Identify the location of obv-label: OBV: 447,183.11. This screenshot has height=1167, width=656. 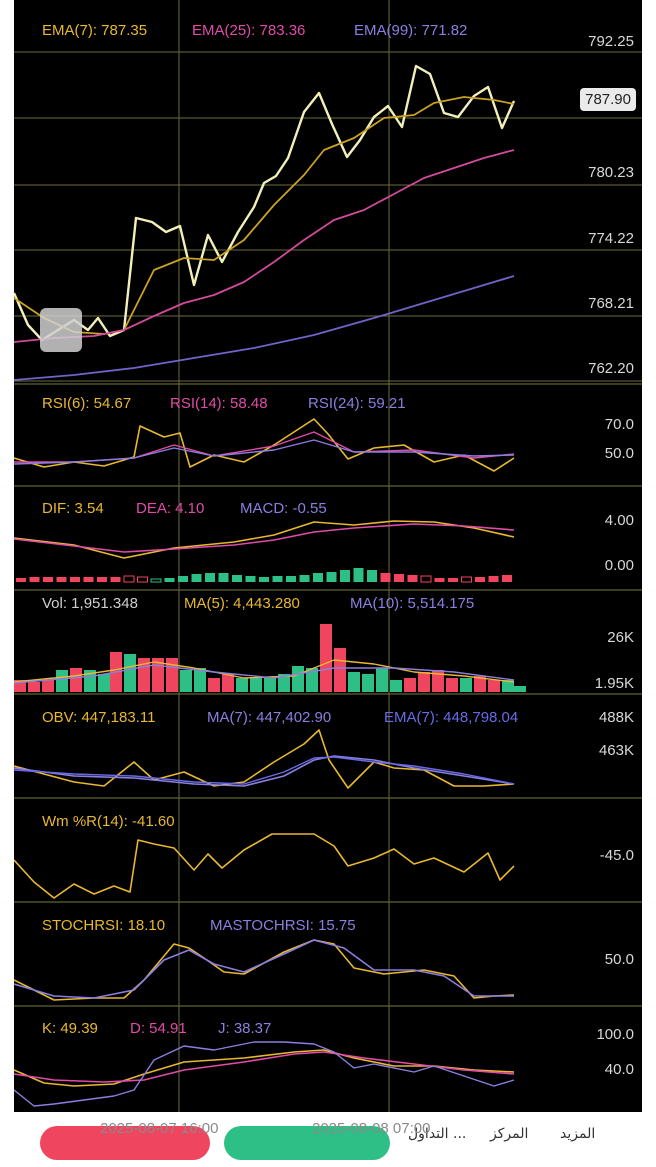
(99, 717).